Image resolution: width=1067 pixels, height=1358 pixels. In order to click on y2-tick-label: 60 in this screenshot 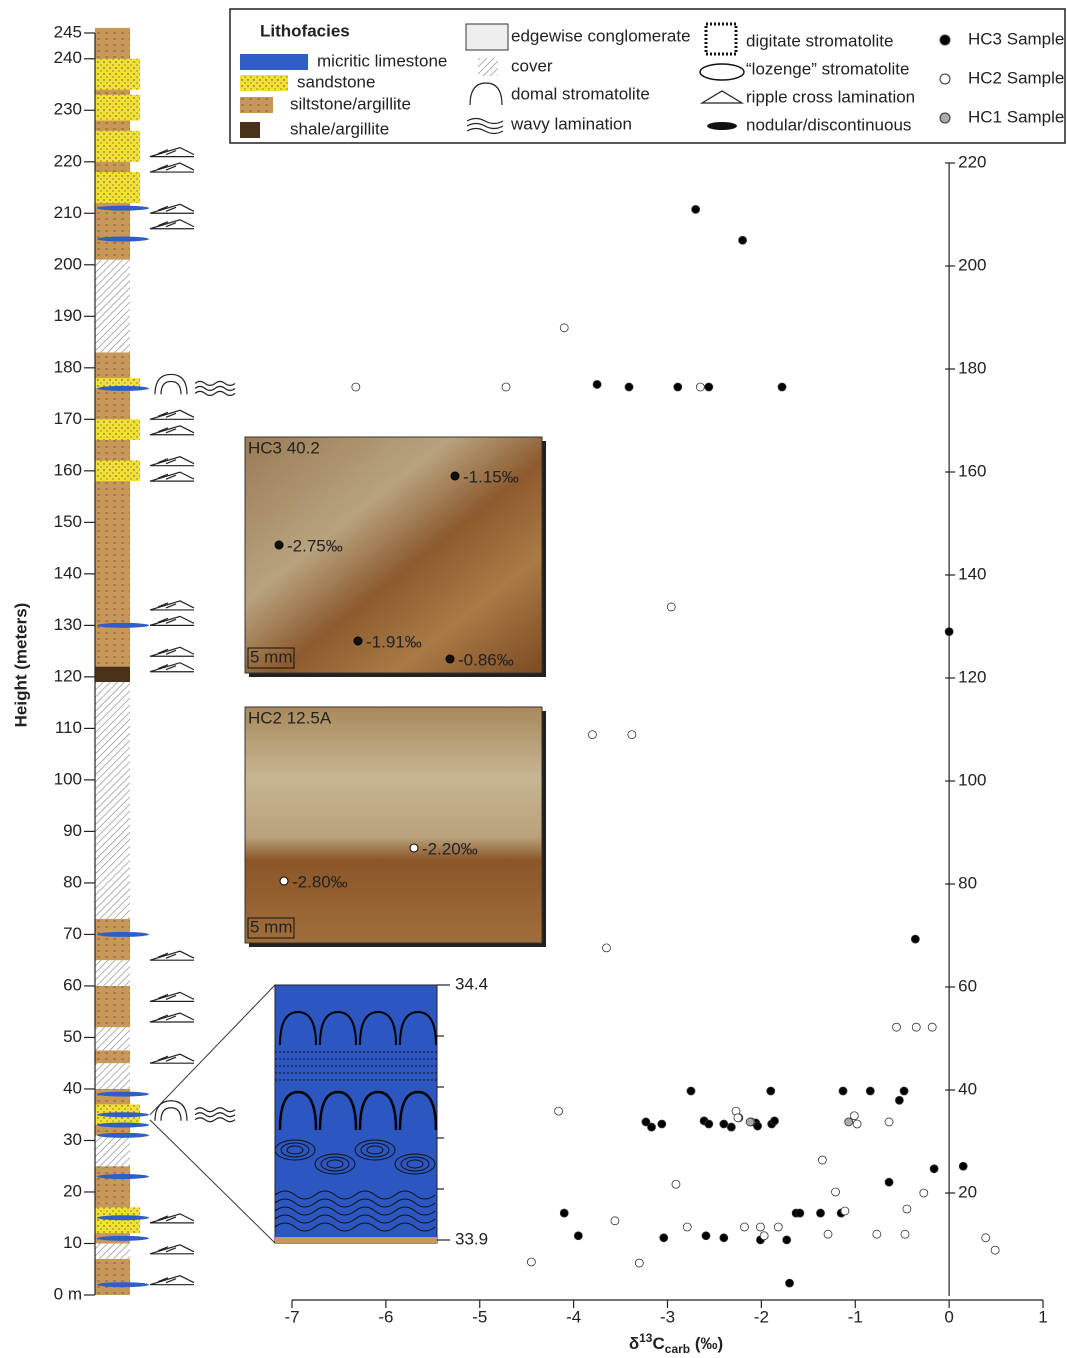, I will do `click(967, 985)`.